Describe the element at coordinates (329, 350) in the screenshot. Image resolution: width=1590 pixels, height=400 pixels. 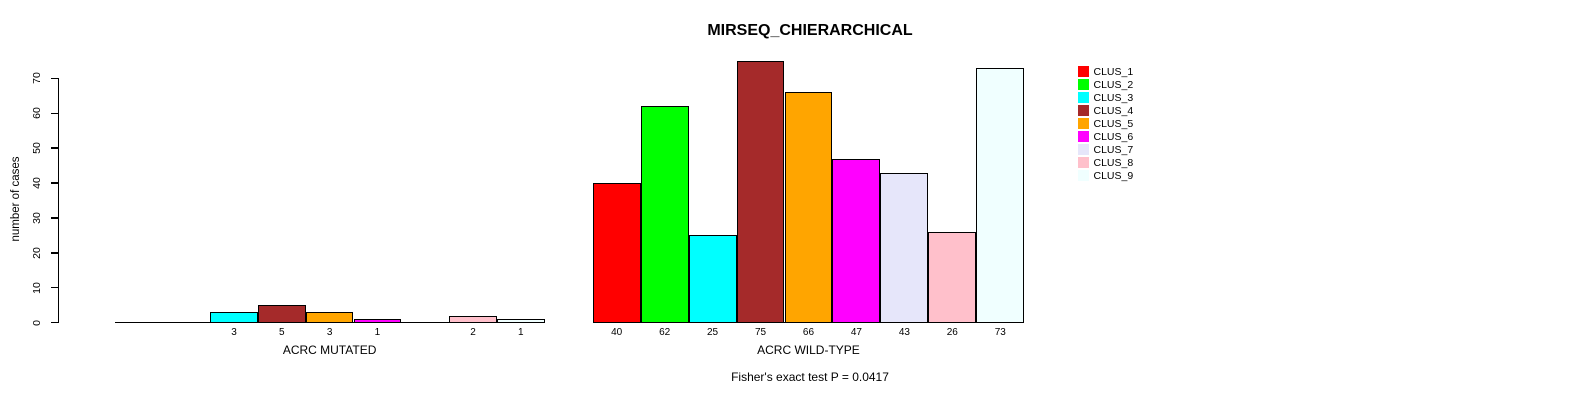
I see `group-label: ACRC MUTATED` at that location.